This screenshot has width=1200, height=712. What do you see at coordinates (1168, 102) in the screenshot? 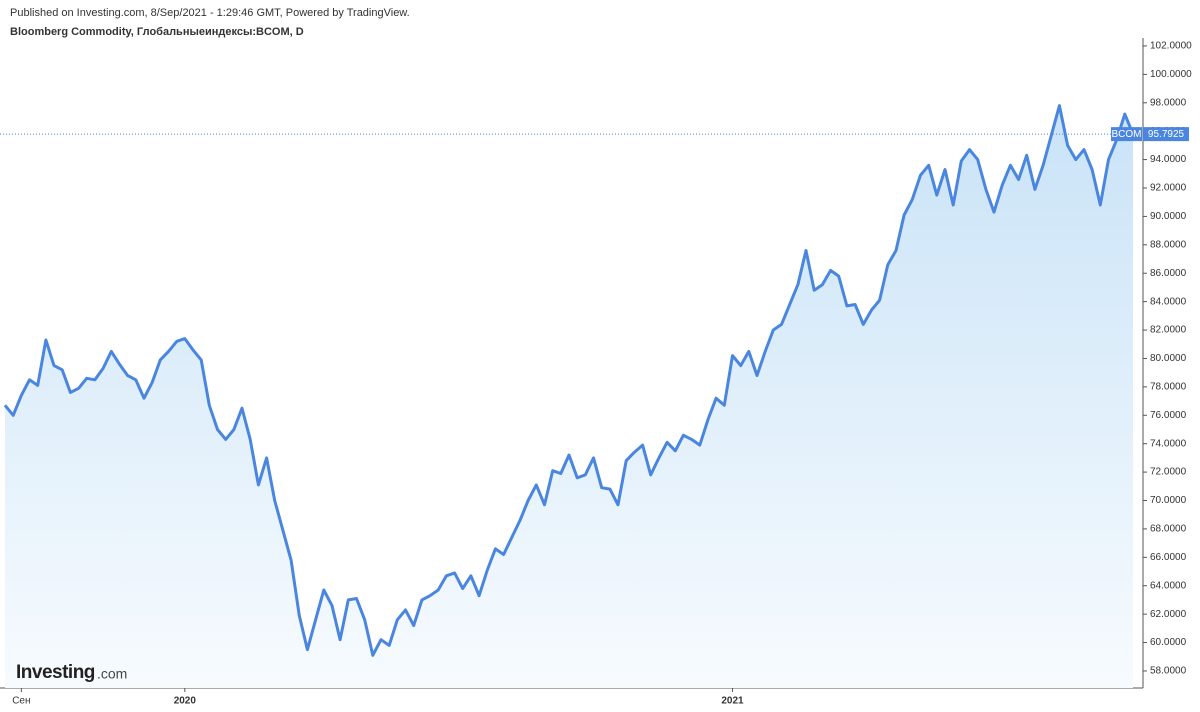
I see `y-tick-label: 98.0000` at bounding box center [1168, 102].